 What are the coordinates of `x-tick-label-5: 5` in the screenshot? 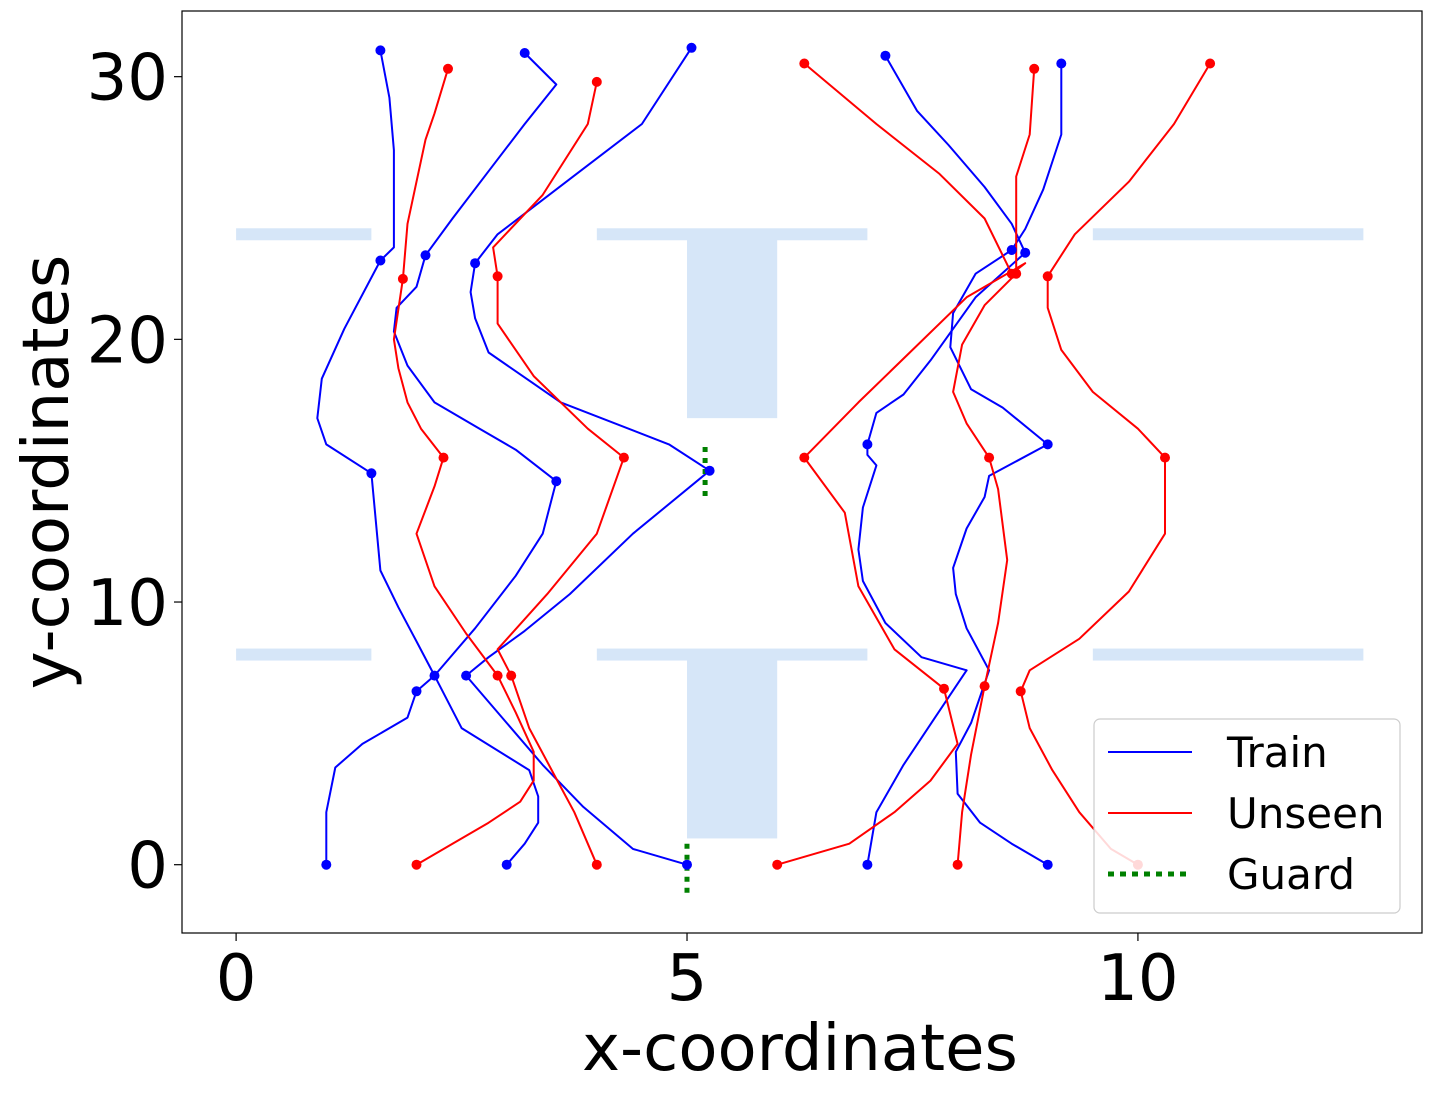 It's located at (687, 979).